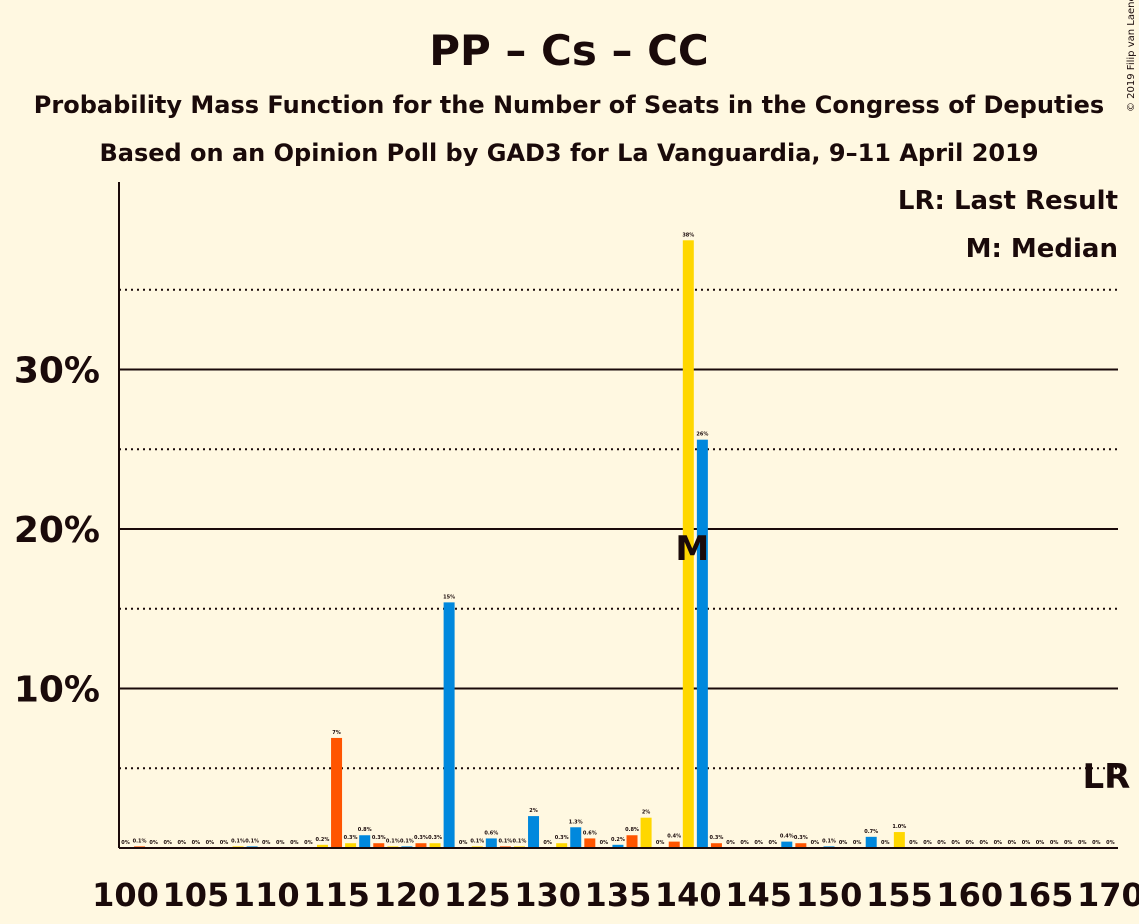 The height and width of the screenshot is (924, 1139). Describe the element at coordinates (688, 895) in the screenshot. I see `x-tick-label: 140` at that location.